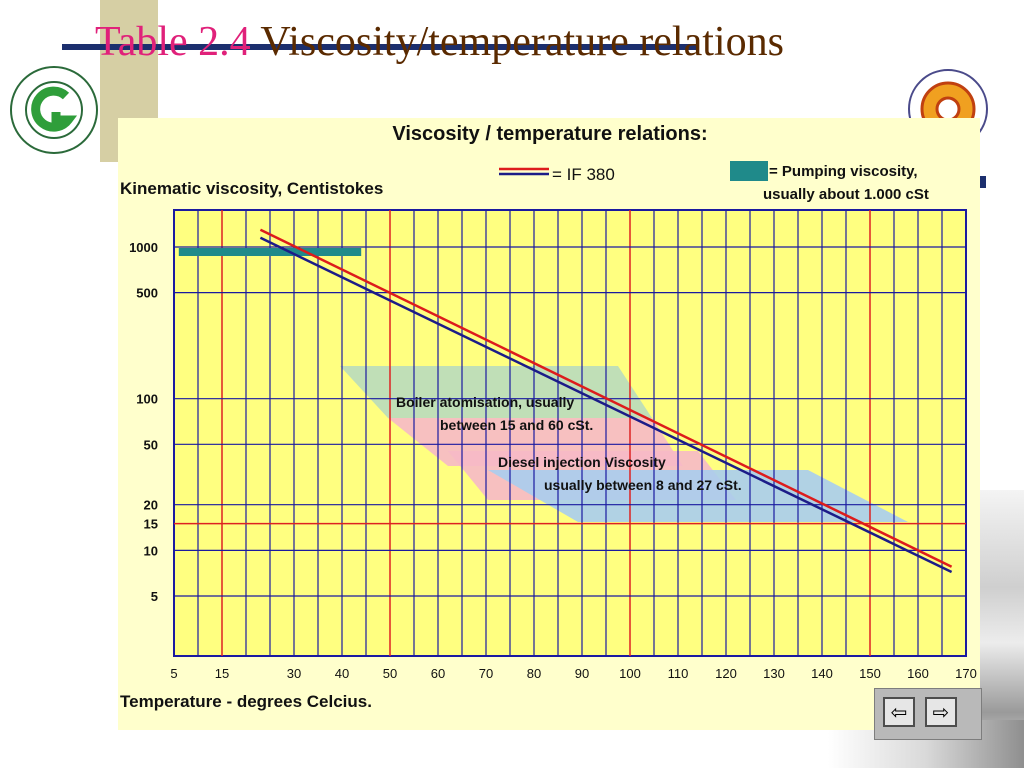 The image size is (1024, 768). What do you see at coordinates (726, 673) in the screenshot?
I see `x-tick-label: 120` at bounding box center [726, 673].